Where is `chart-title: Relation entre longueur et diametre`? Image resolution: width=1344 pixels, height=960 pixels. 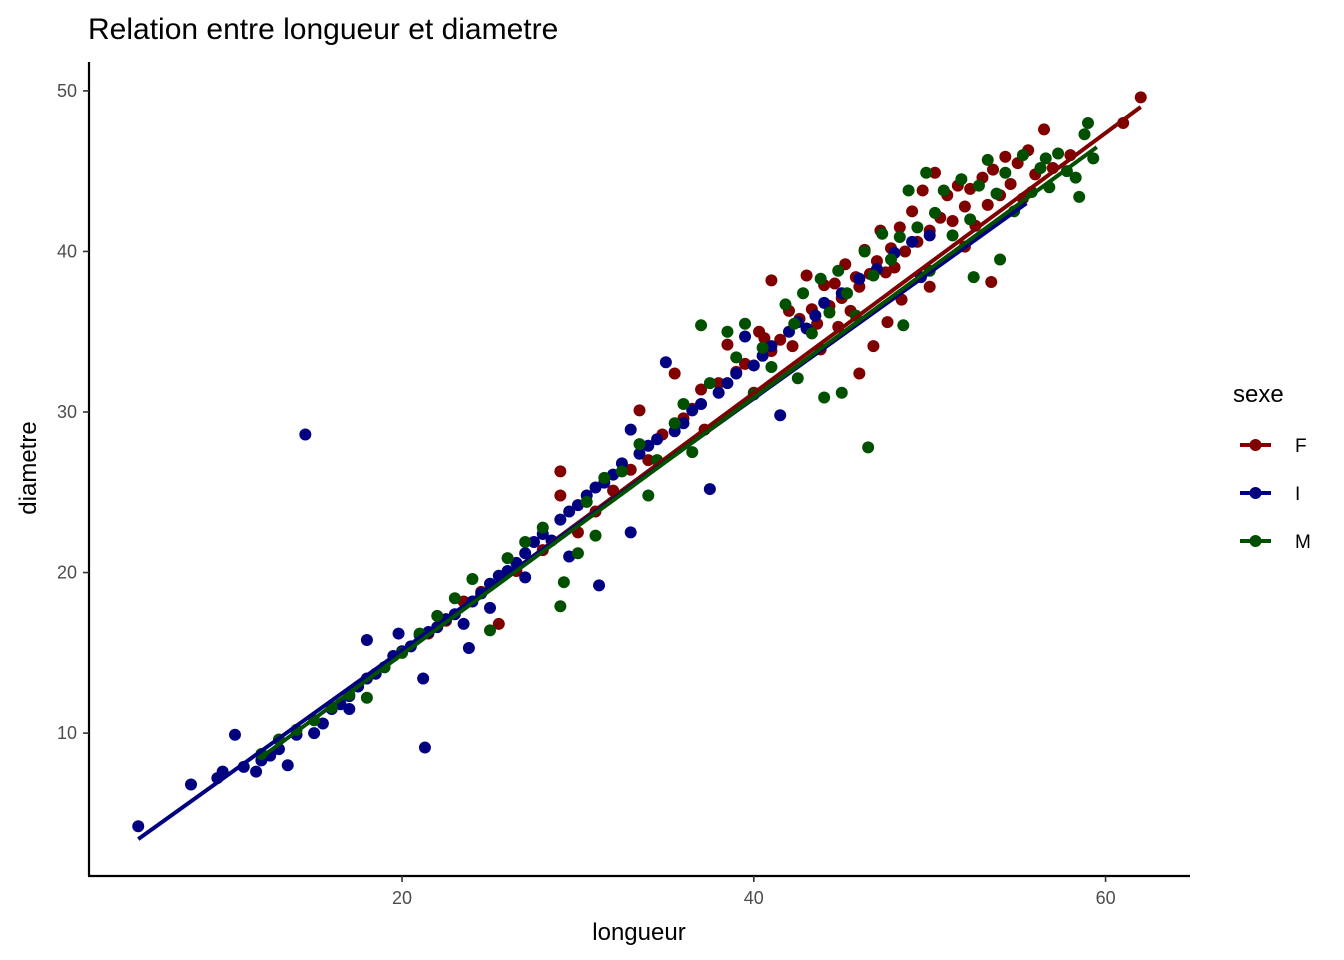 chart-title: Relation entre longueur et diametre is located at coordinates (323, 29).